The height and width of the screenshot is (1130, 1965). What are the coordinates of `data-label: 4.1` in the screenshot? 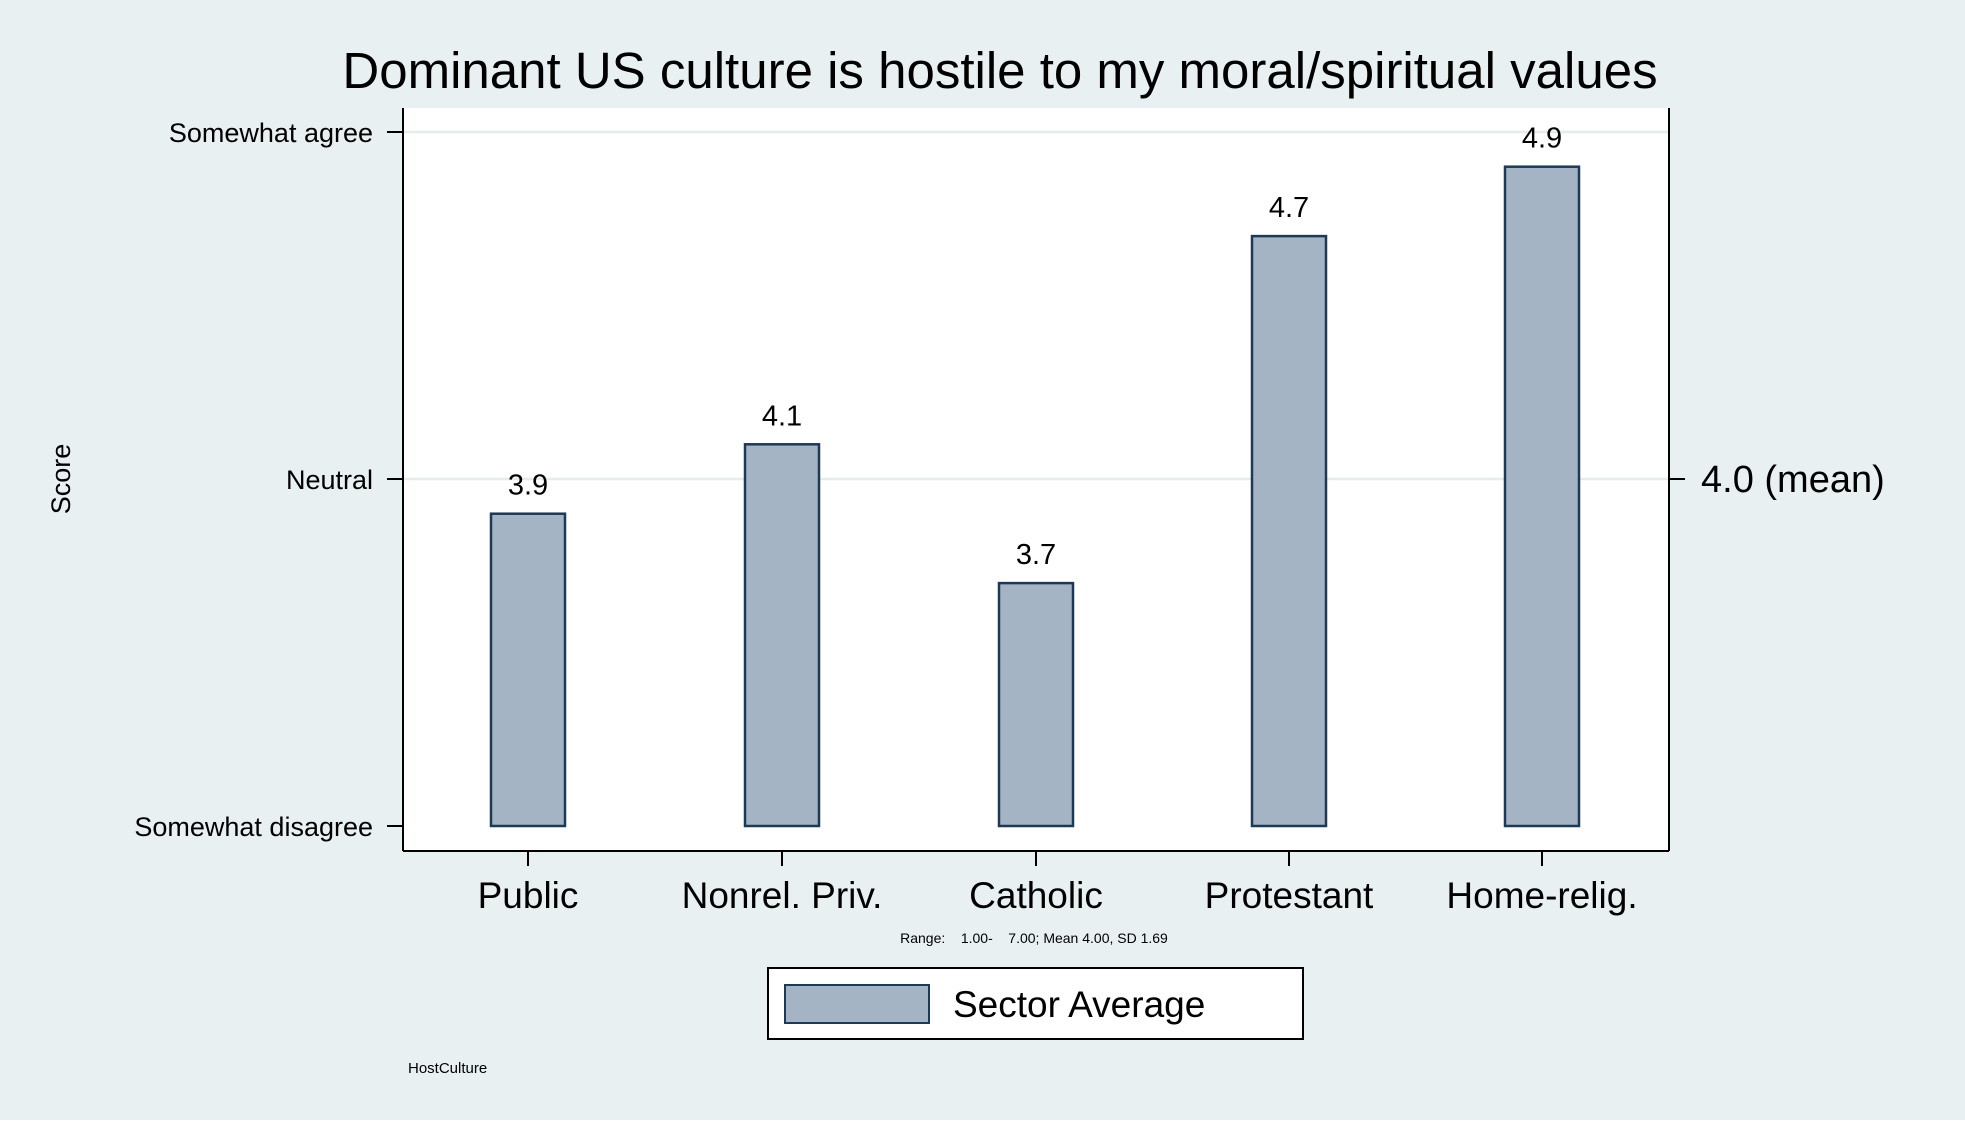 It's located at (782, 416).